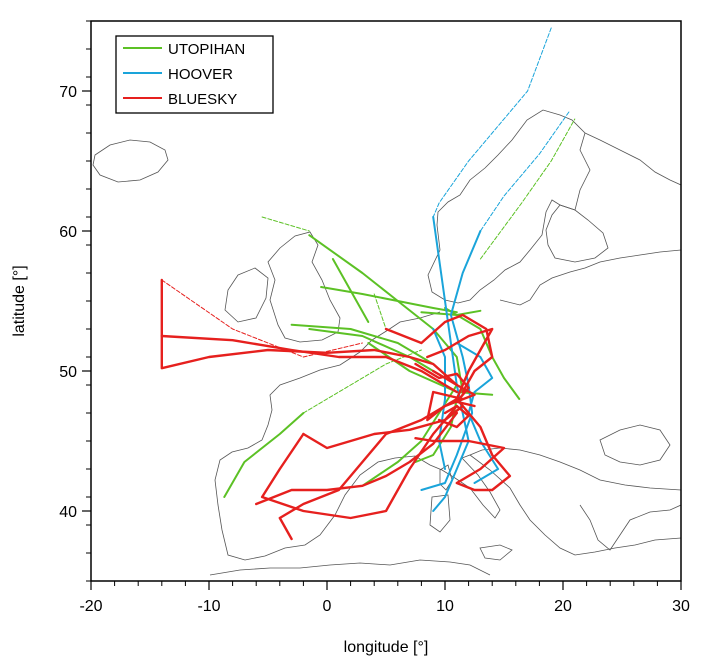  I want to click on x-tick-label: -10, so click(208, 606).